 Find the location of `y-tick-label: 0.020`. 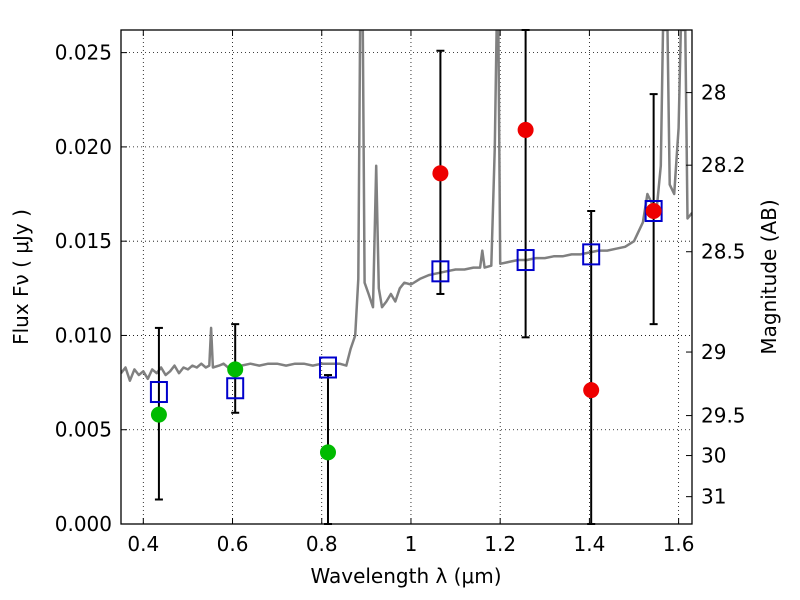

y-tick-label: 0.020 is located at coordinates (83, 147).